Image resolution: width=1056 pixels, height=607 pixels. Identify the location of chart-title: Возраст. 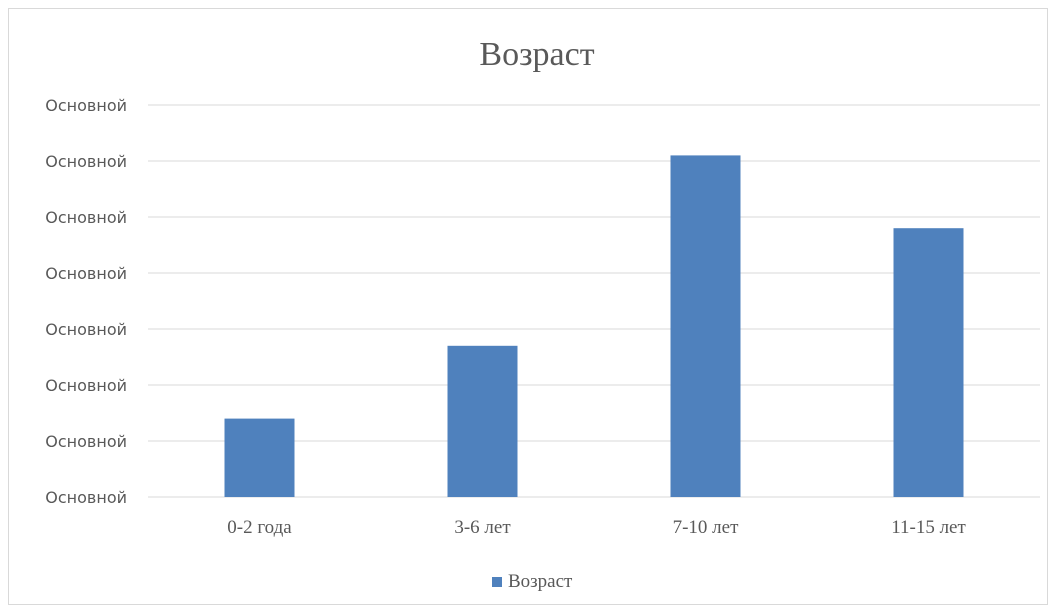
(536, 54).